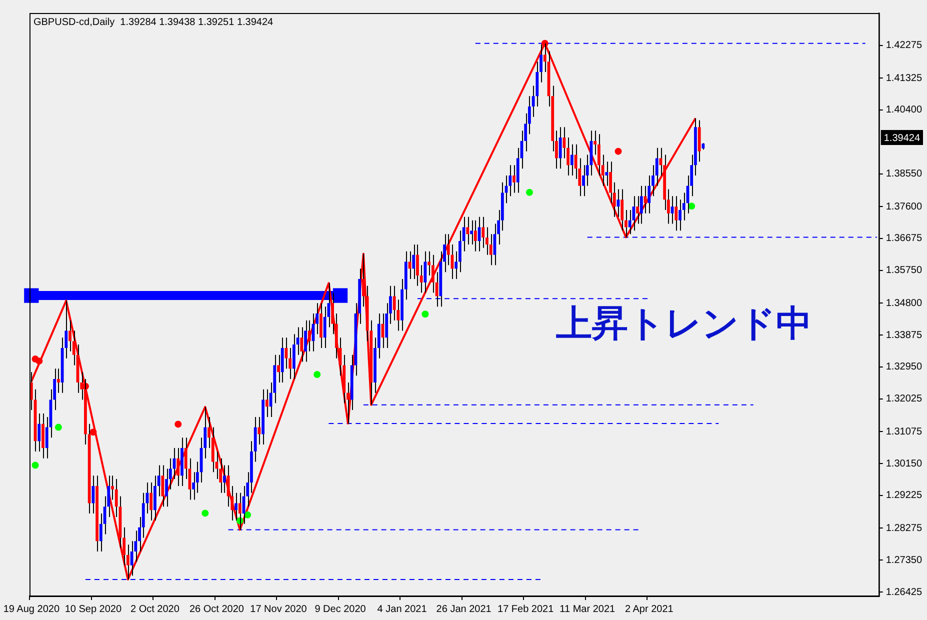  I want to click on y-tick-label: 1.42275, so click(904, 46).